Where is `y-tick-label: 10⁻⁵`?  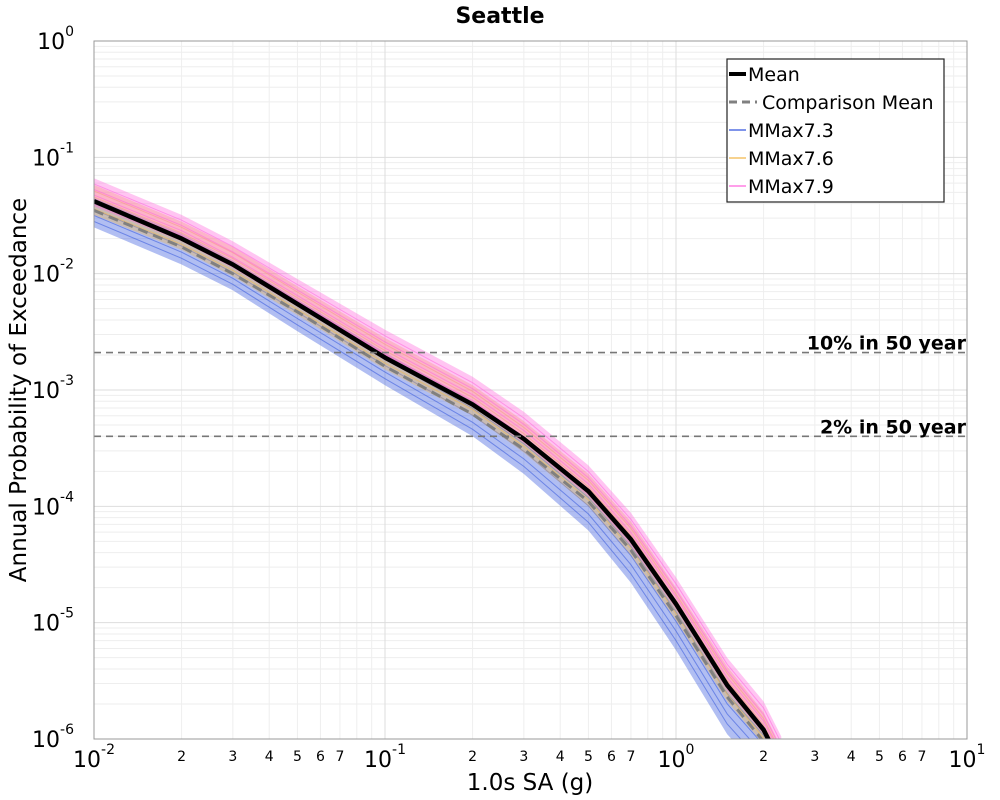
y-tick-label: 10⁻⁵ is located at coordinates (53, 621).